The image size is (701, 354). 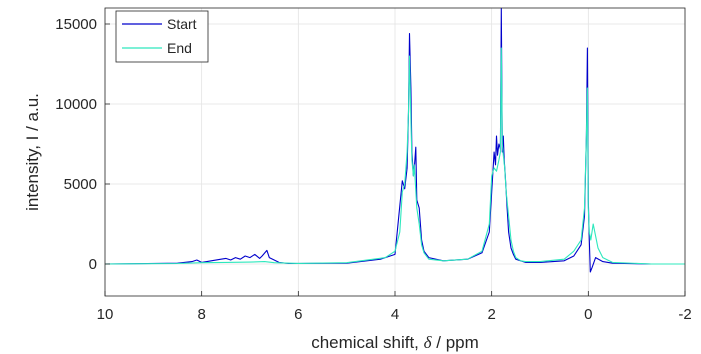 I want to click on legend-label-end: End, so click(x=179, y=48).